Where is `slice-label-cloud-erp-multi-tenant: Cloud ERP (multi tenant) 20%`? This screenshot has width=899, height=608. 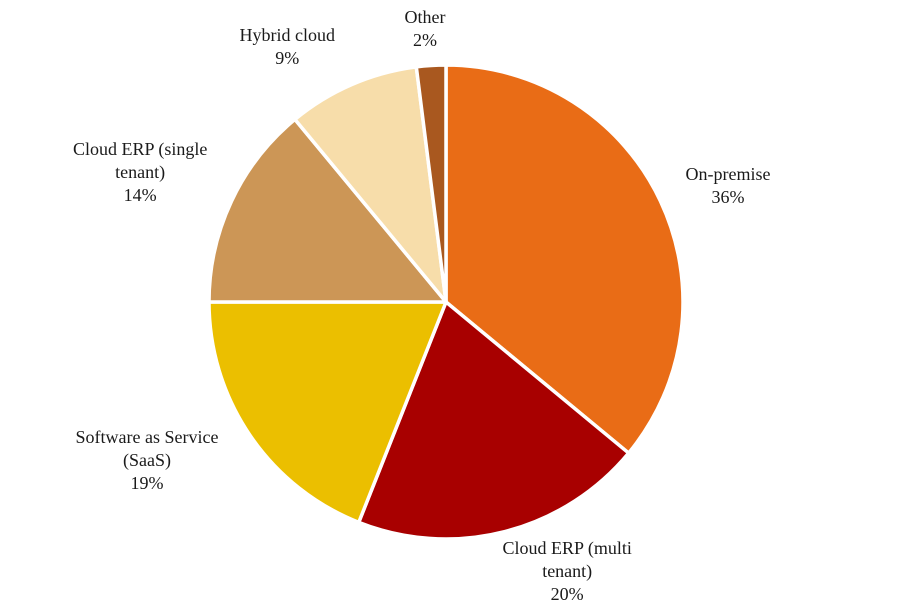
slice-label-cloud-erp-multi-tenant: Cloud ERP (multi tenant) 20% is located at coordinates (567, 571).